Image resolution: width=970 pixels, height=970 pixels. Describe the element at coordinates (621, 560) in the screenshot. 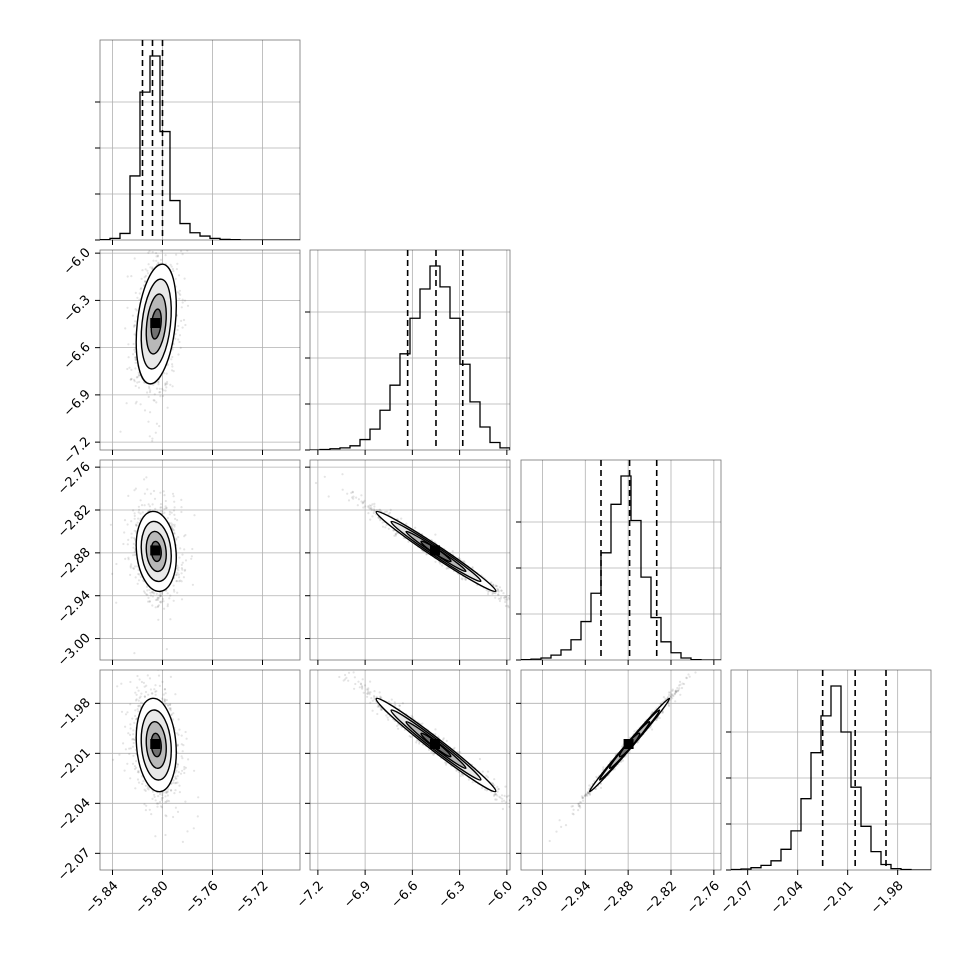

I see `panel-content` at that location.